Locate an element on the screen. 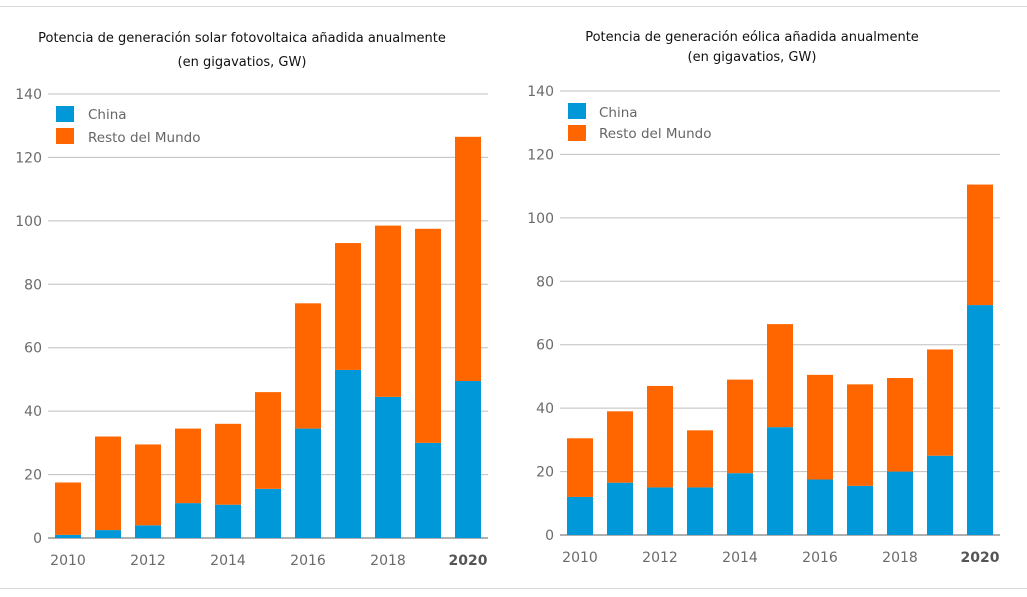  bottom-divider is located at coordinates (513, 588).